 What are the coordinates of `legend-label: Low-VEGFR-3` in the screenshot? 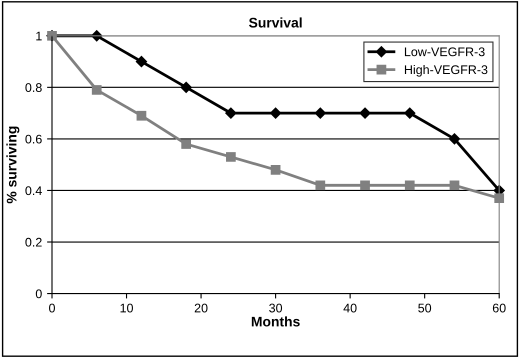 It's located at (444, 51).